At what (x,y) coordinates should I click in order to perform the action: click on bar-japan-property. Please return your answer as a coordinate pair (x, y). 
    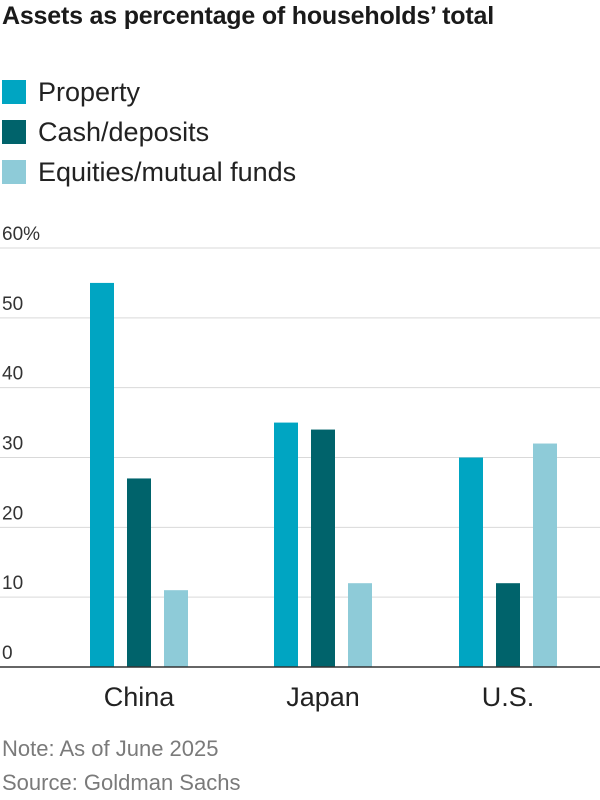
    Looking at the image, I should click on (286, 544).